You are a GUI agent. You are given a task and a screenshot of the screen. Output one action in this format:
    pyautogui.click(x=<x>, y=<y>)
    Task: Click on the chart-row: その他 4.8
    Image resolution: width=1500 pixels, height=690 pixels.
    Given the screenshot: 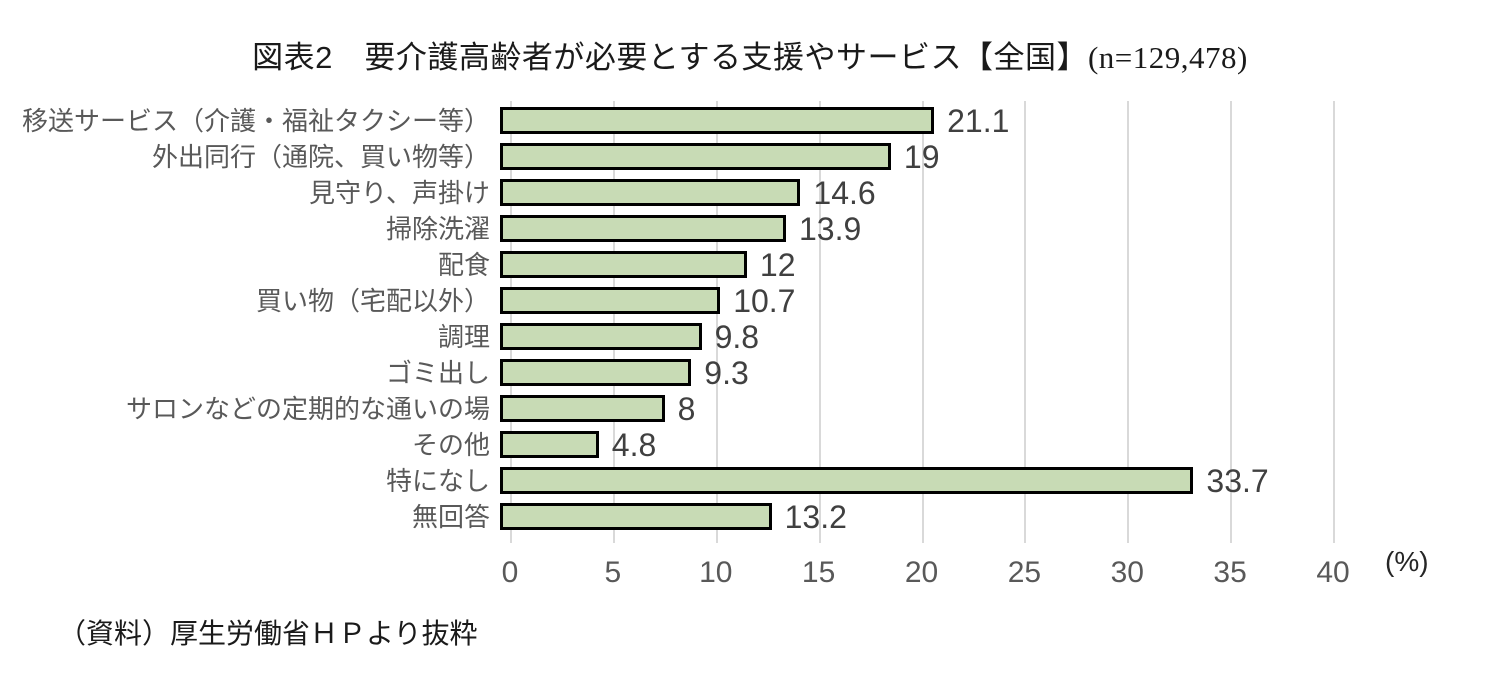 What is the action you would take?
    pyautogui.click(x=750, y=445)
    